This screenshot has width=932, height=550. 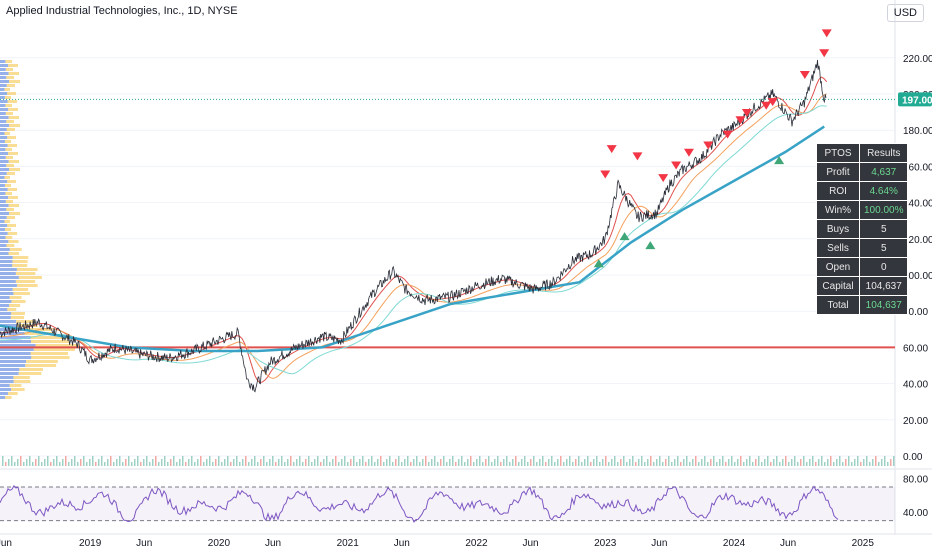 What do you see at coordinates (917, 240) in the screenshot?
I see `price-tick-label: 120.00` at bounding box center [917, 240].